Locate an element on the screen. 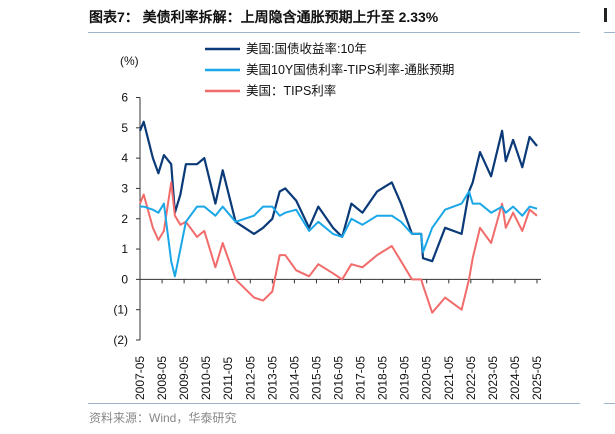 This screenshot has height=434, width=615. x-tick-label: 2025-05 is located at coordinates (537, 378).